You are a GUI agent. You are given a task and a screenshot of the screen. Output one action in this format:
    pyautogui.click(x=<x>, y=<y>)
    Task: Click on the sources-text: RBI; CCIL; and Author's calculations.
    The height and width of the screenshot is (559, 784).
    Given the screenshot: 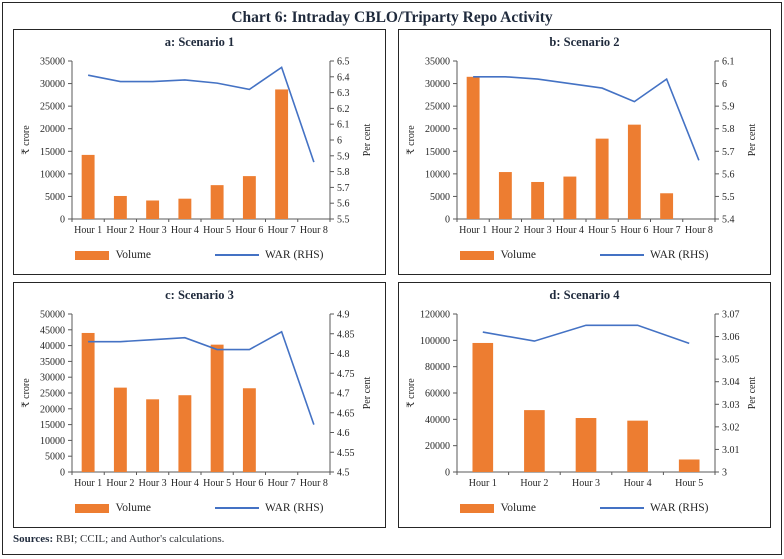 What is the action you would take?
    pyautogui.click(x=139, y=539)
    